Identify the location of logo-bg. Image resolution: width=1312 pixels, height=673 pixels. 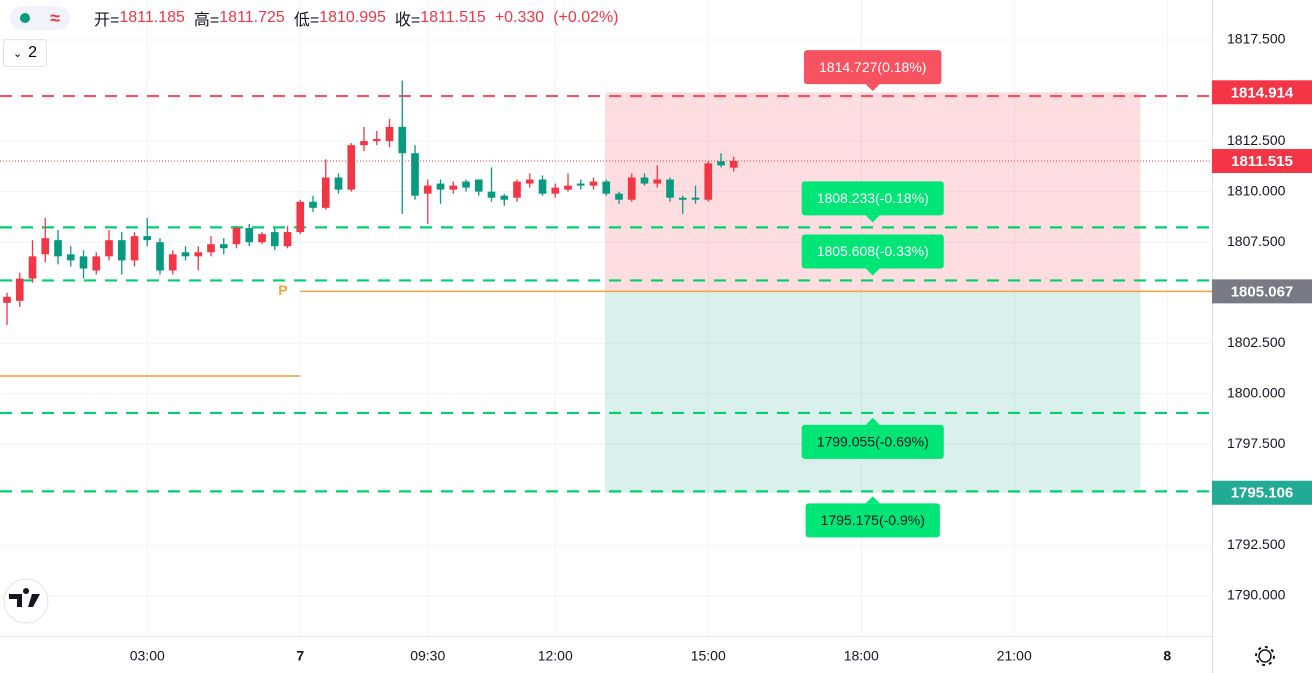
(26, 601).